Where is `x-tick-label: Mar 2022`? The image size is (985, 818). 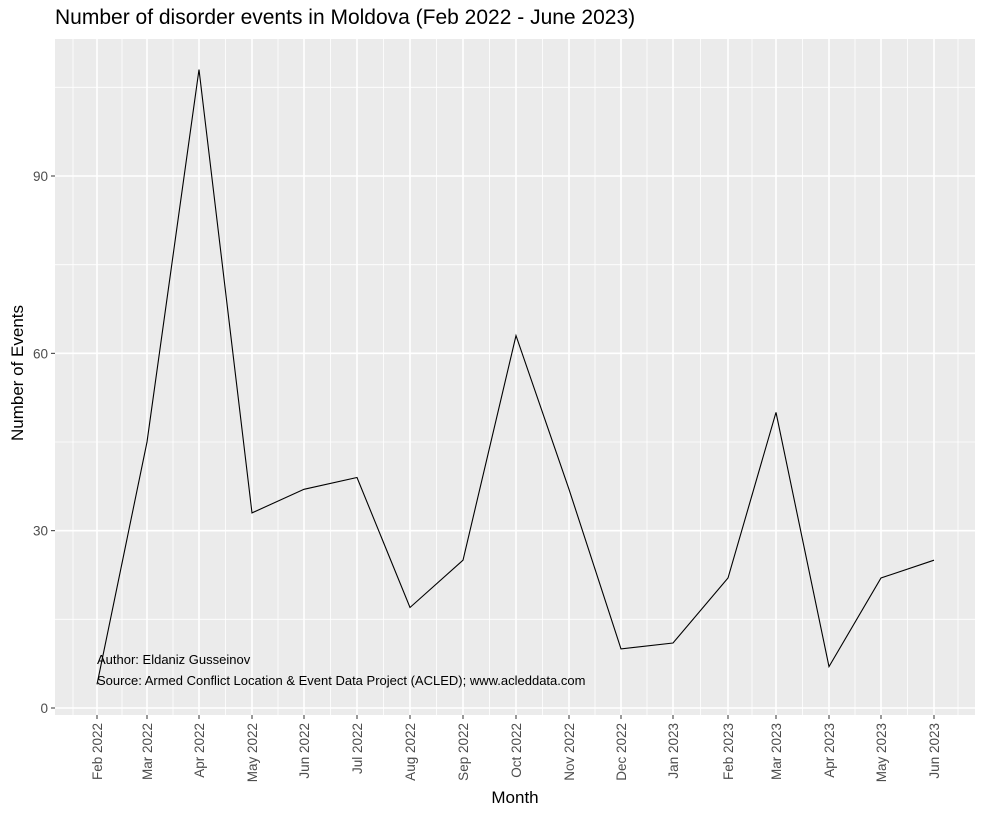
x-tick-label: Mar 2022 is located at coordinates (147, 751).